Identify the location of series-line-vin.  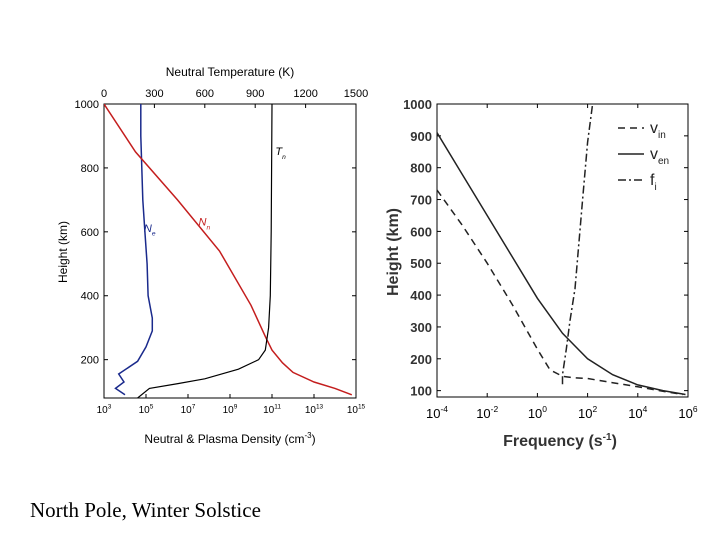
(560, 292).